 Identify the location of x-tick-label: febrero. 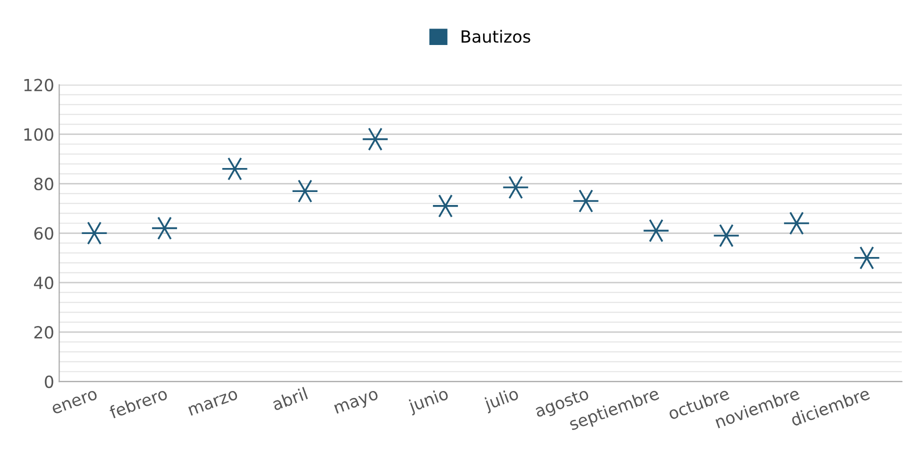
(138, 402).